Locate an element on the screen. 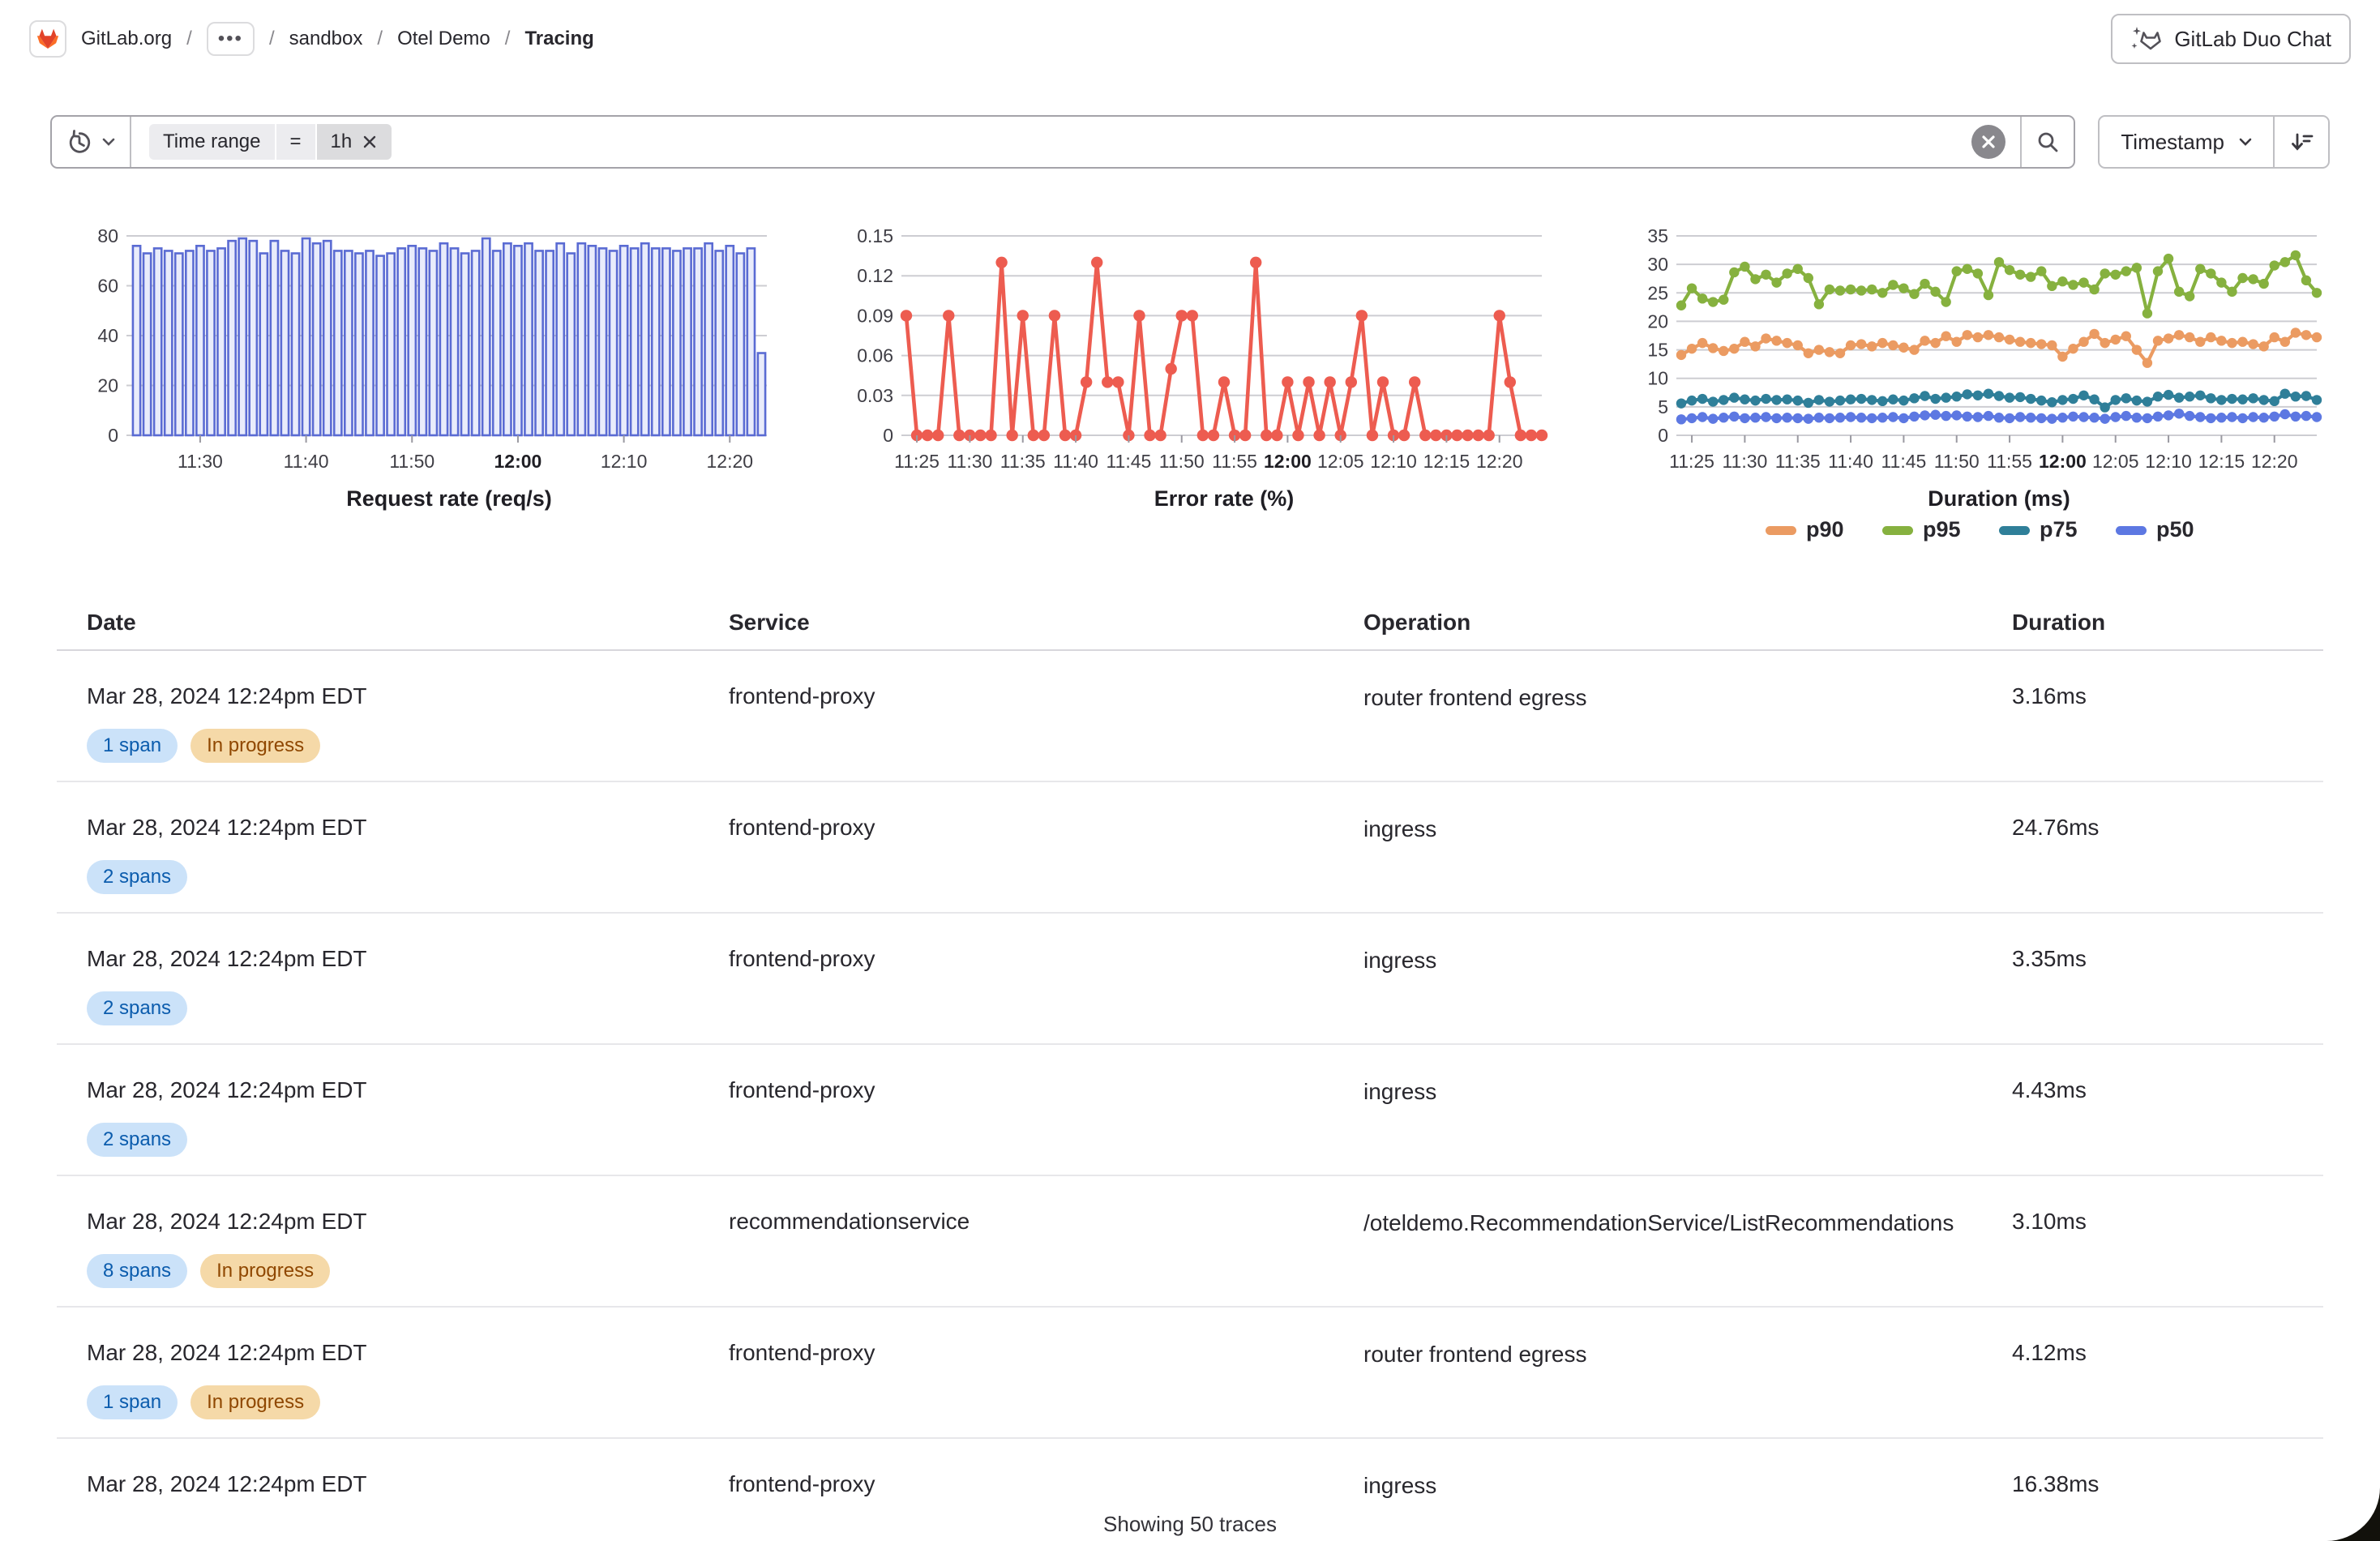 The image size is (2380, 1541). svg-text: p95 is located at coordinates (1942, 529).